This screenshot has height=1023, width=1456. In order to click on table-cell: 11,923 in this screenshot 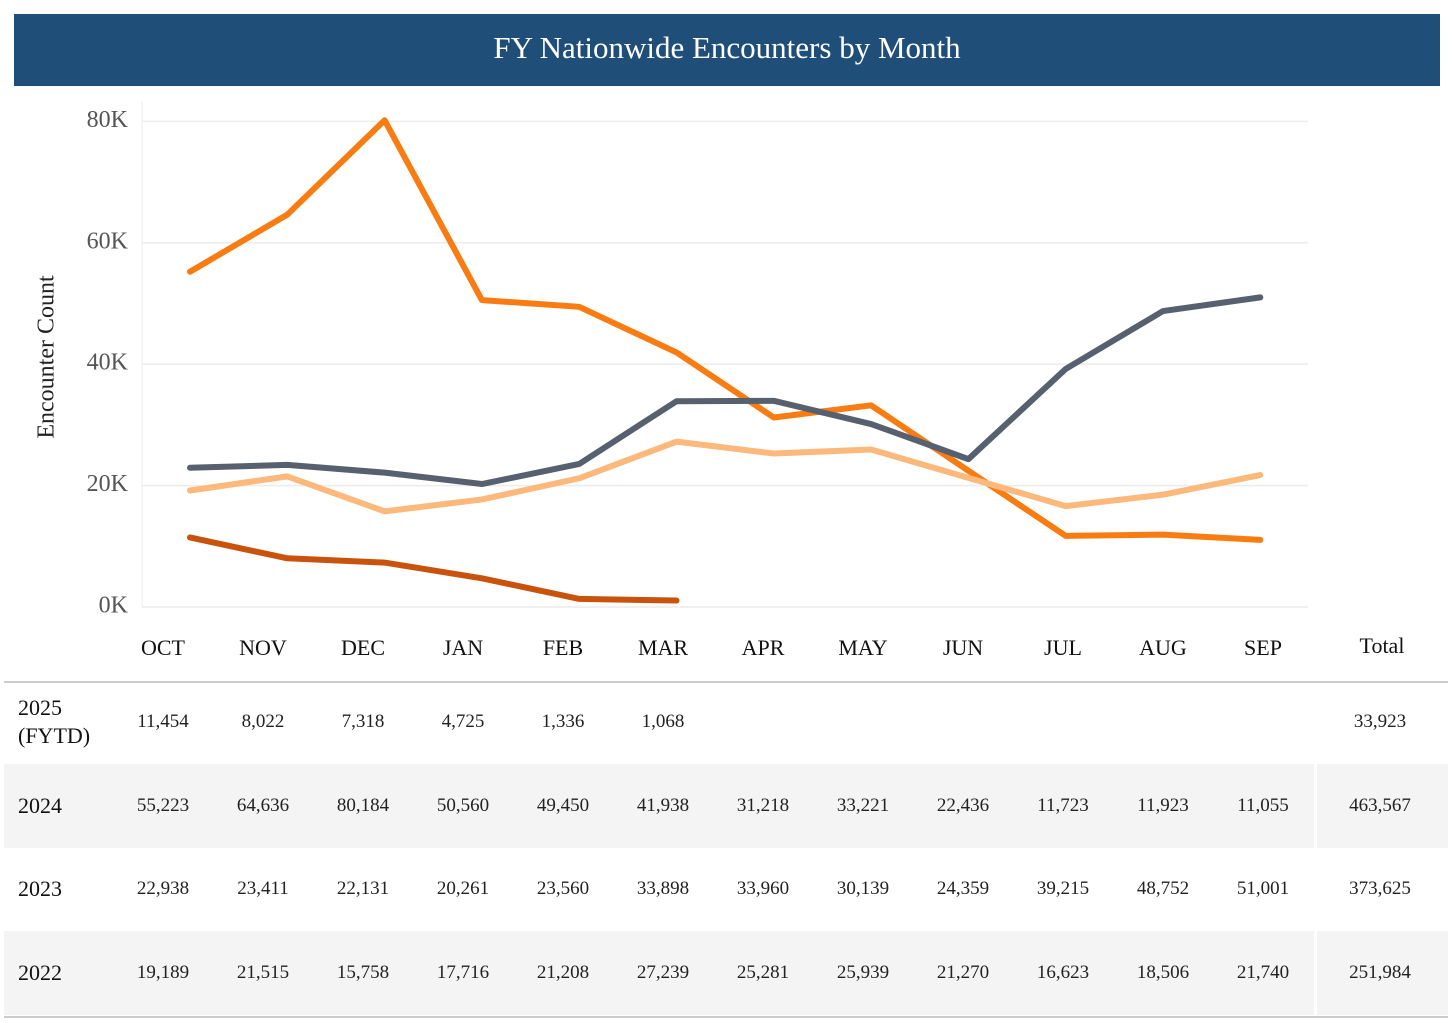, I will do `click(1163, 805)`.